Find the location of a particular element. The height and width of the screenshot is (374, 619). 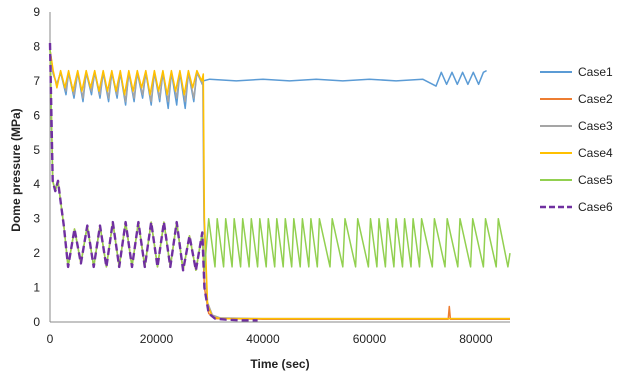

x-tick-label: 20000 is located at coordinates (157, 339).